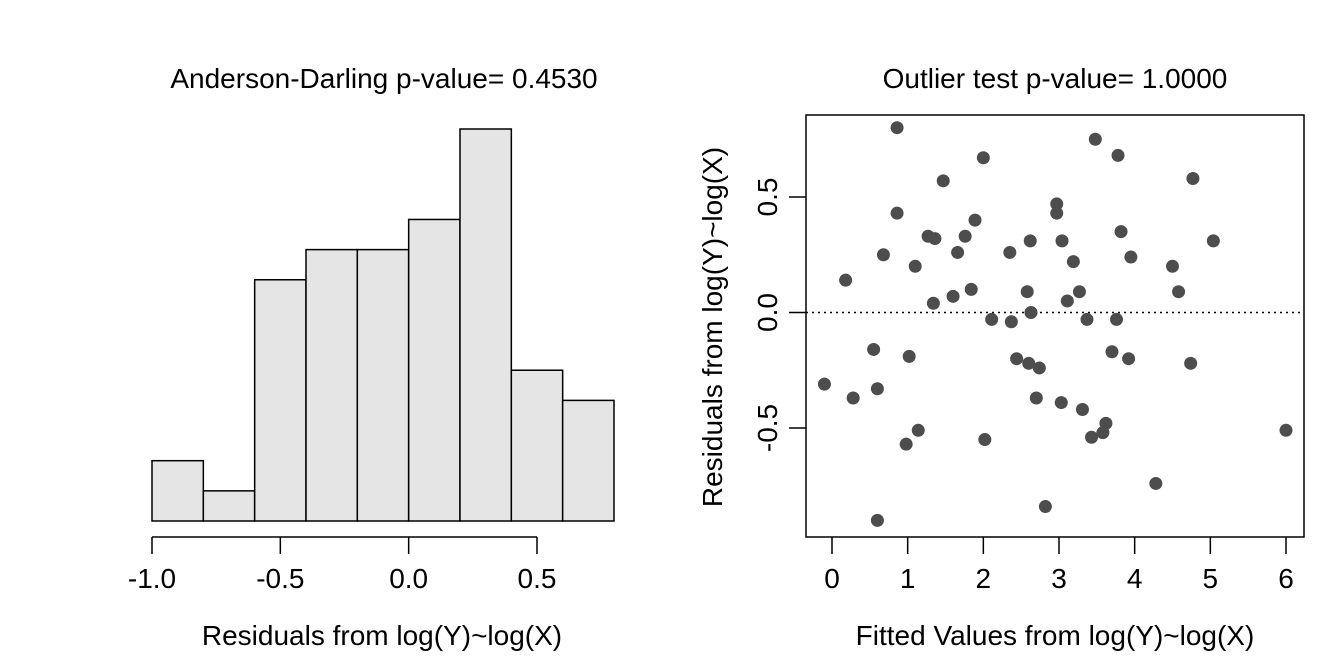 The width and height of the screenshot is (1344, 672). I want to click on scatter-y-tick-label: 0.0, so click(767, 312).